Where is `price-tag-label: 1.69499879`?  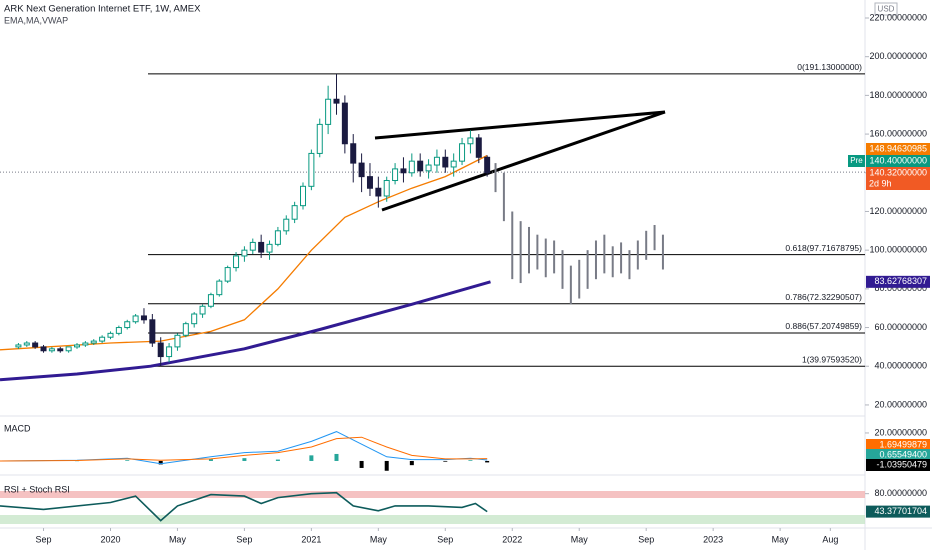
price-tag-label: 1.69499879 is located at coordinates (903, 444).